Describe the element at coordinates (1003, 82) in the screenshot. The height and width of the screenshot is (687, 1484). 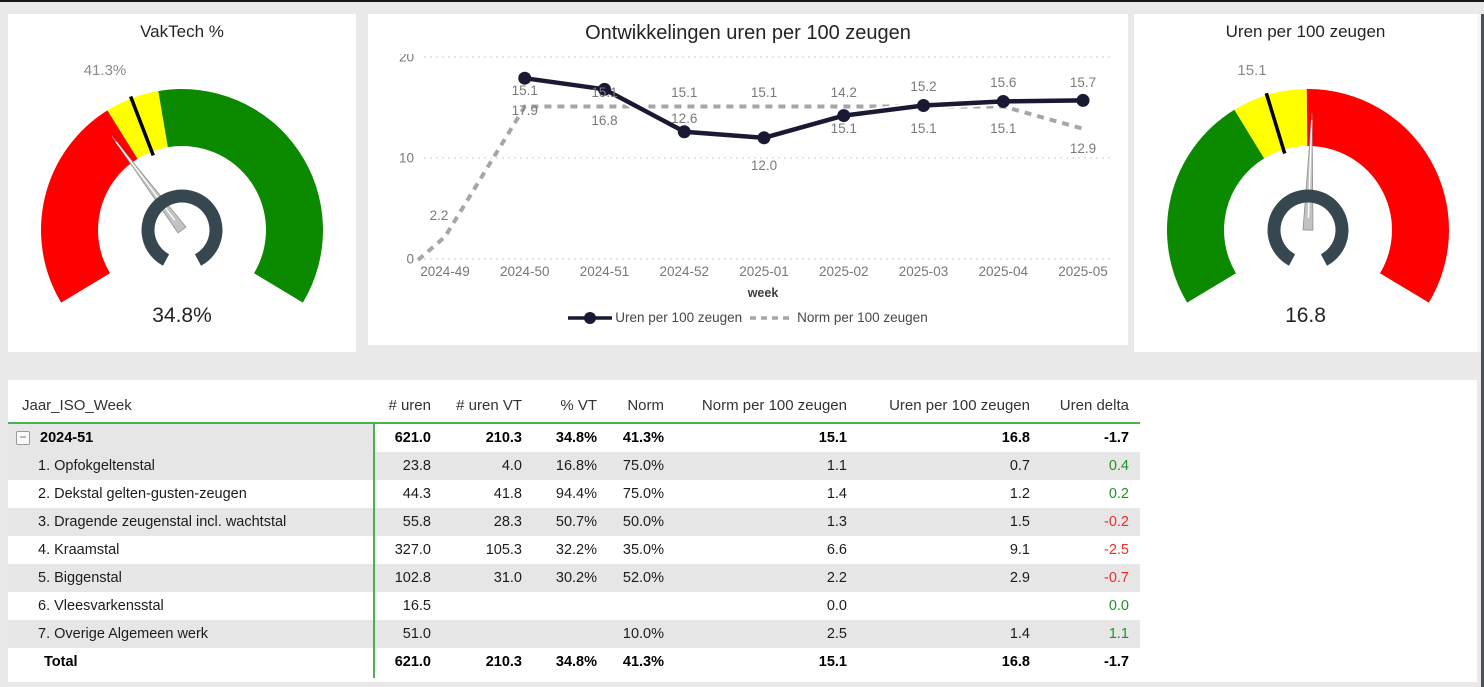
I see `uren-data-label: 15.6` at that location.